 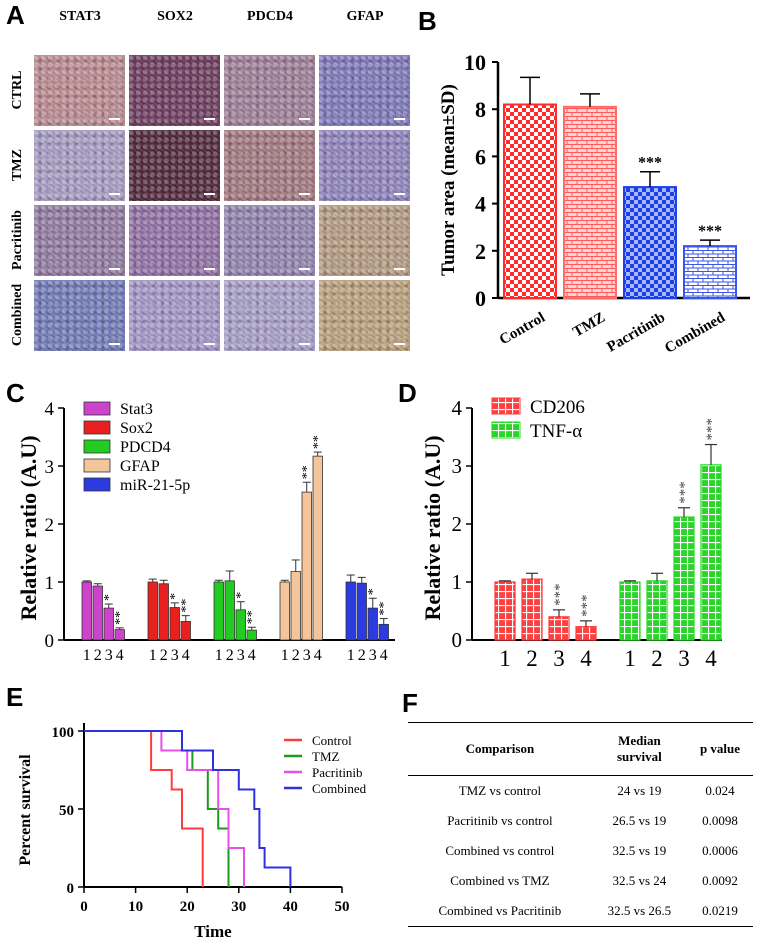 What do you see at coordinates (639, 880) in the screenshot?
I see `table-cell-median: 32.5 vs 24` at bounding box center [639, 880].